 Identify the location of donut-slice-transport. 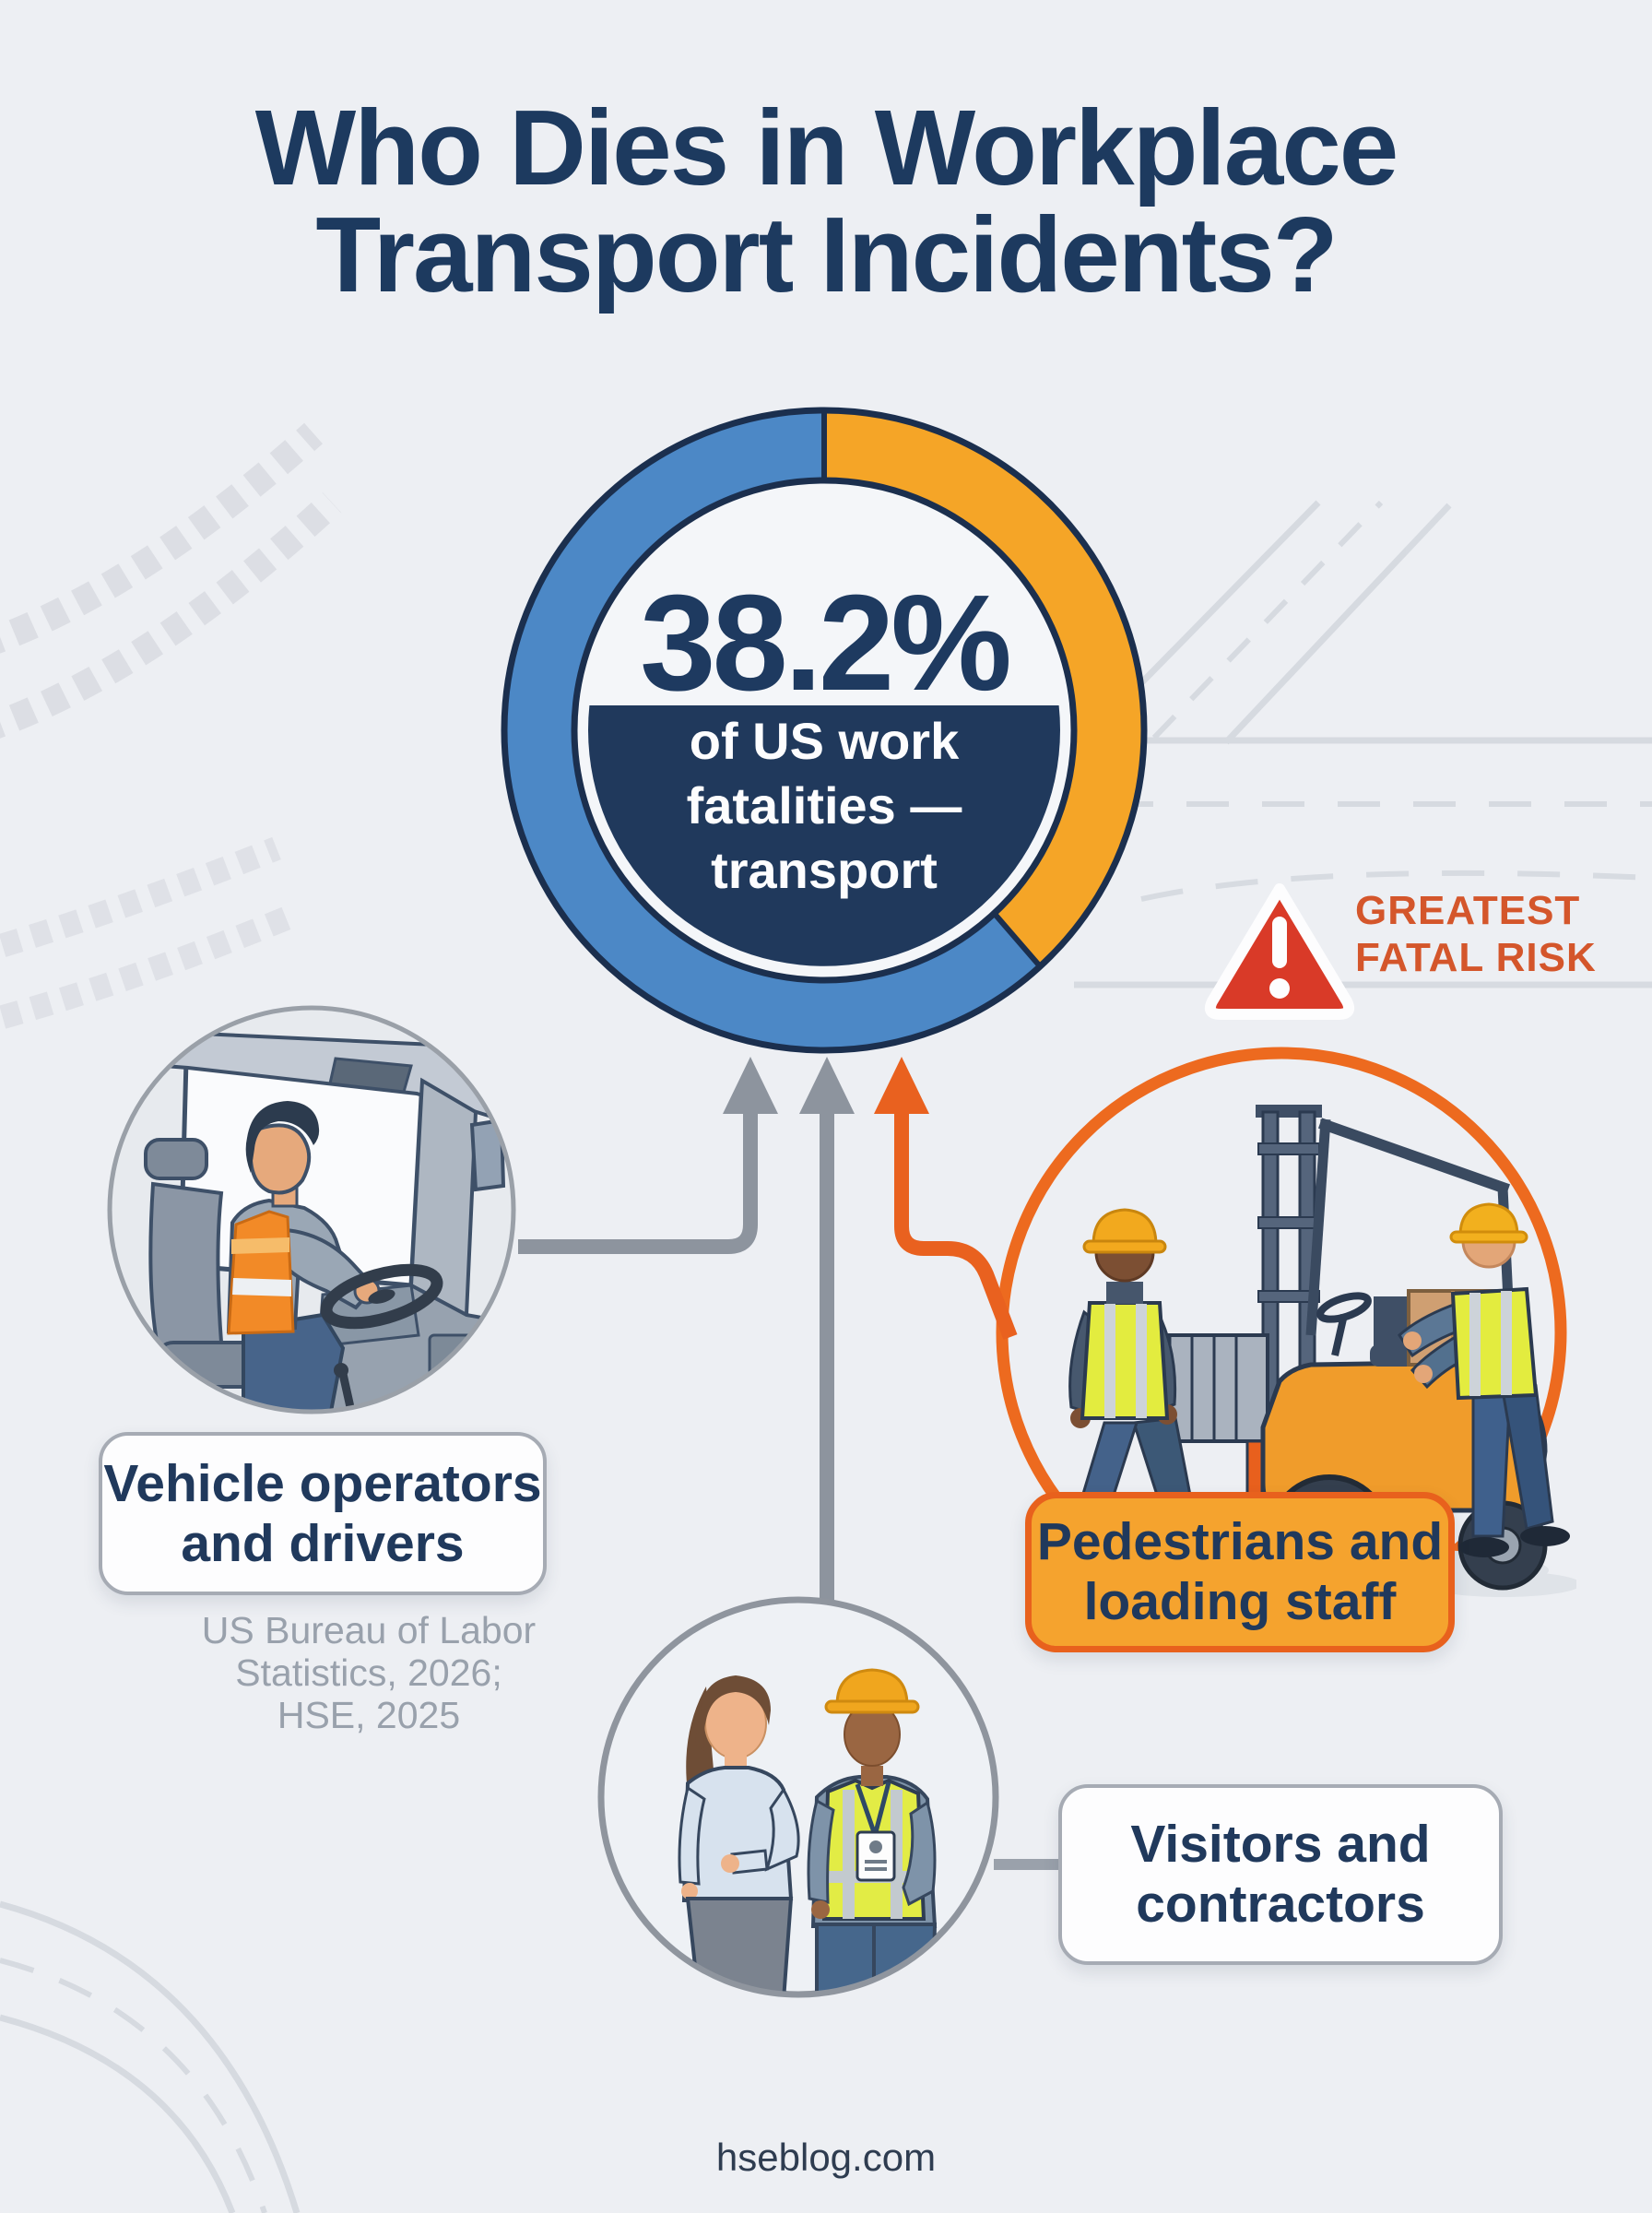
(982, 688).